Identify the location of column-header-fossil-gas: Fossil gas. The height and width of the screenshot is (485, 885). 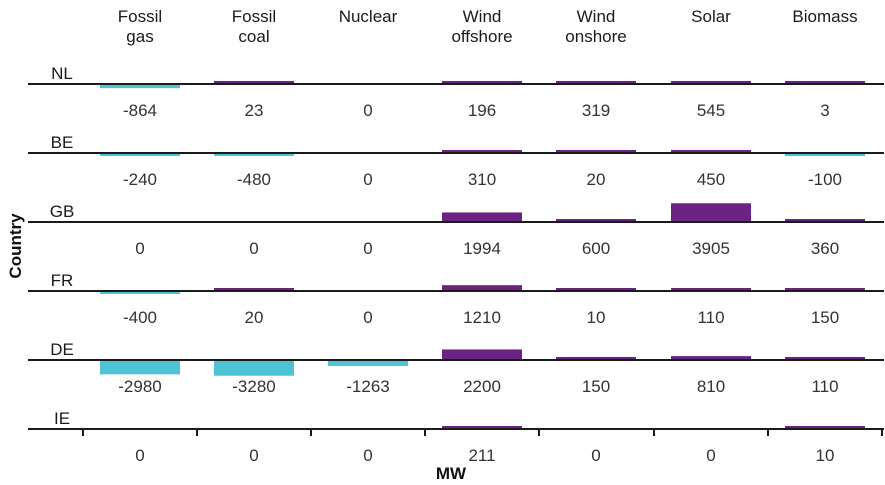
(140, 26).